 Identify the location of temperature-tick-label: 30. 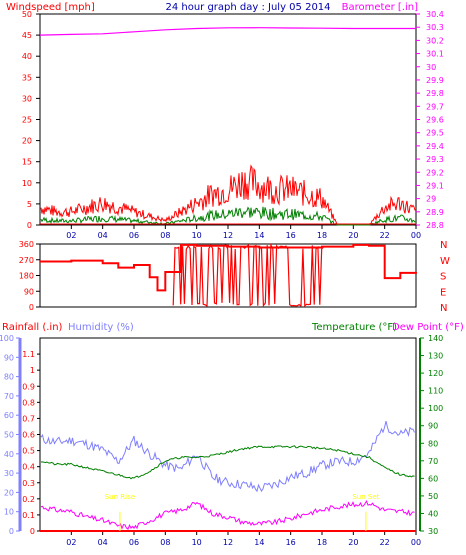
(433, 531).